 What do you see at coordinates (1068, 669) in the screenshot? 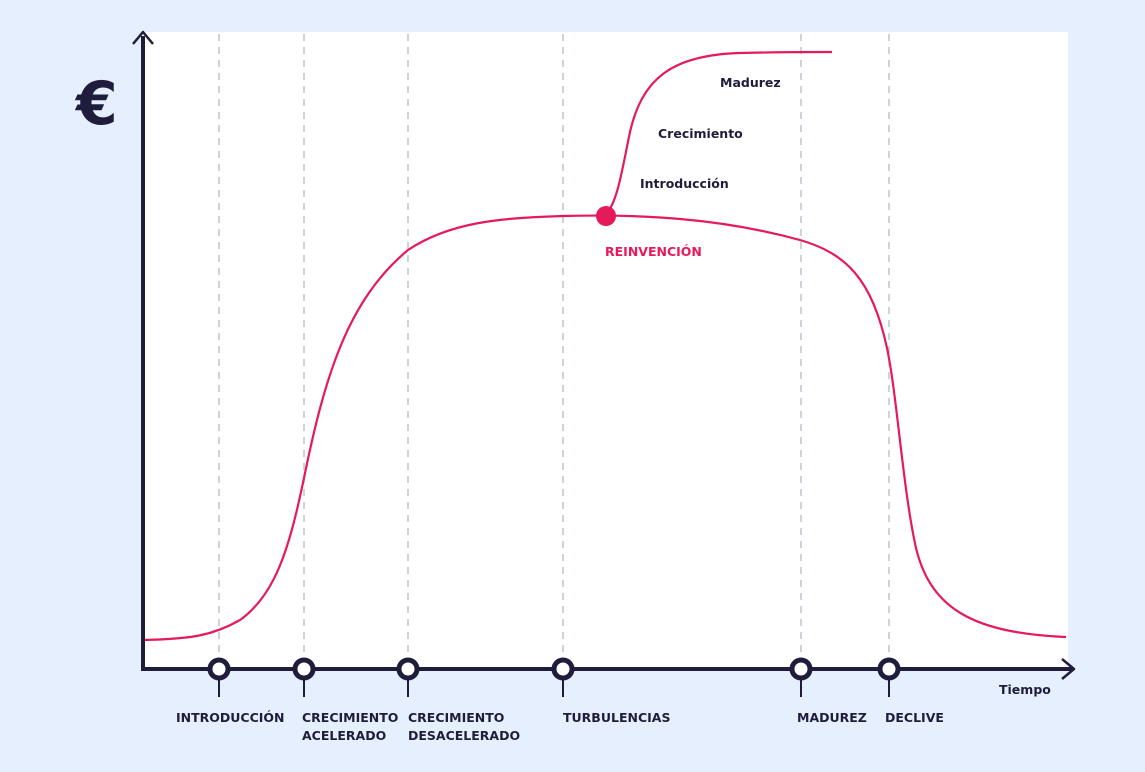
I see `x-axis-arrow-icon` at bounding box center [1068, 669].